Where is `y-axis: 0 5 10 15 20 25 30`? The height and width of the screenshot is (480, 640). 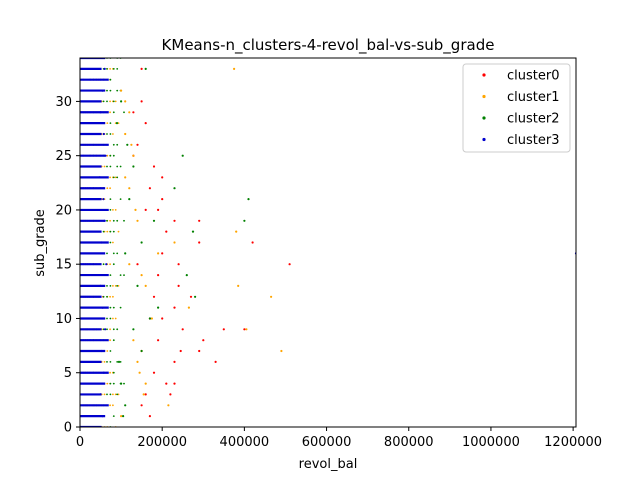 y-axis: 0 5 10 15 20 25 30 is located at coordinates (67, 265).